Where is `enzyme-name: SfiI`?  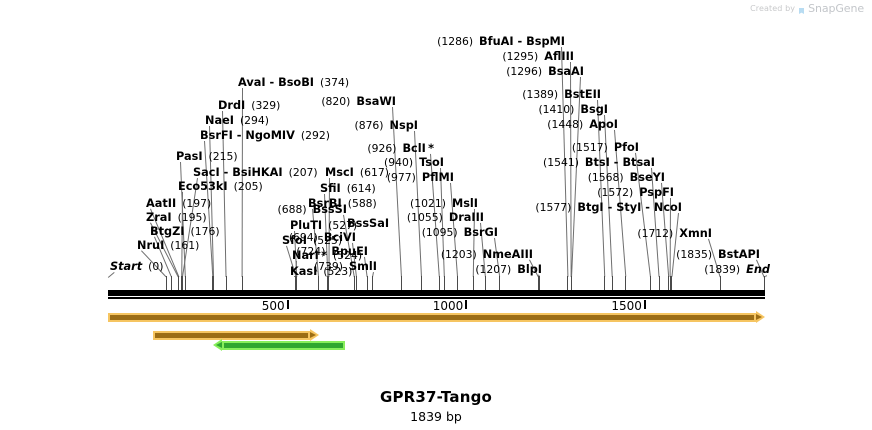
enzyme-name: SfiI is located at coordinates (330, 188).